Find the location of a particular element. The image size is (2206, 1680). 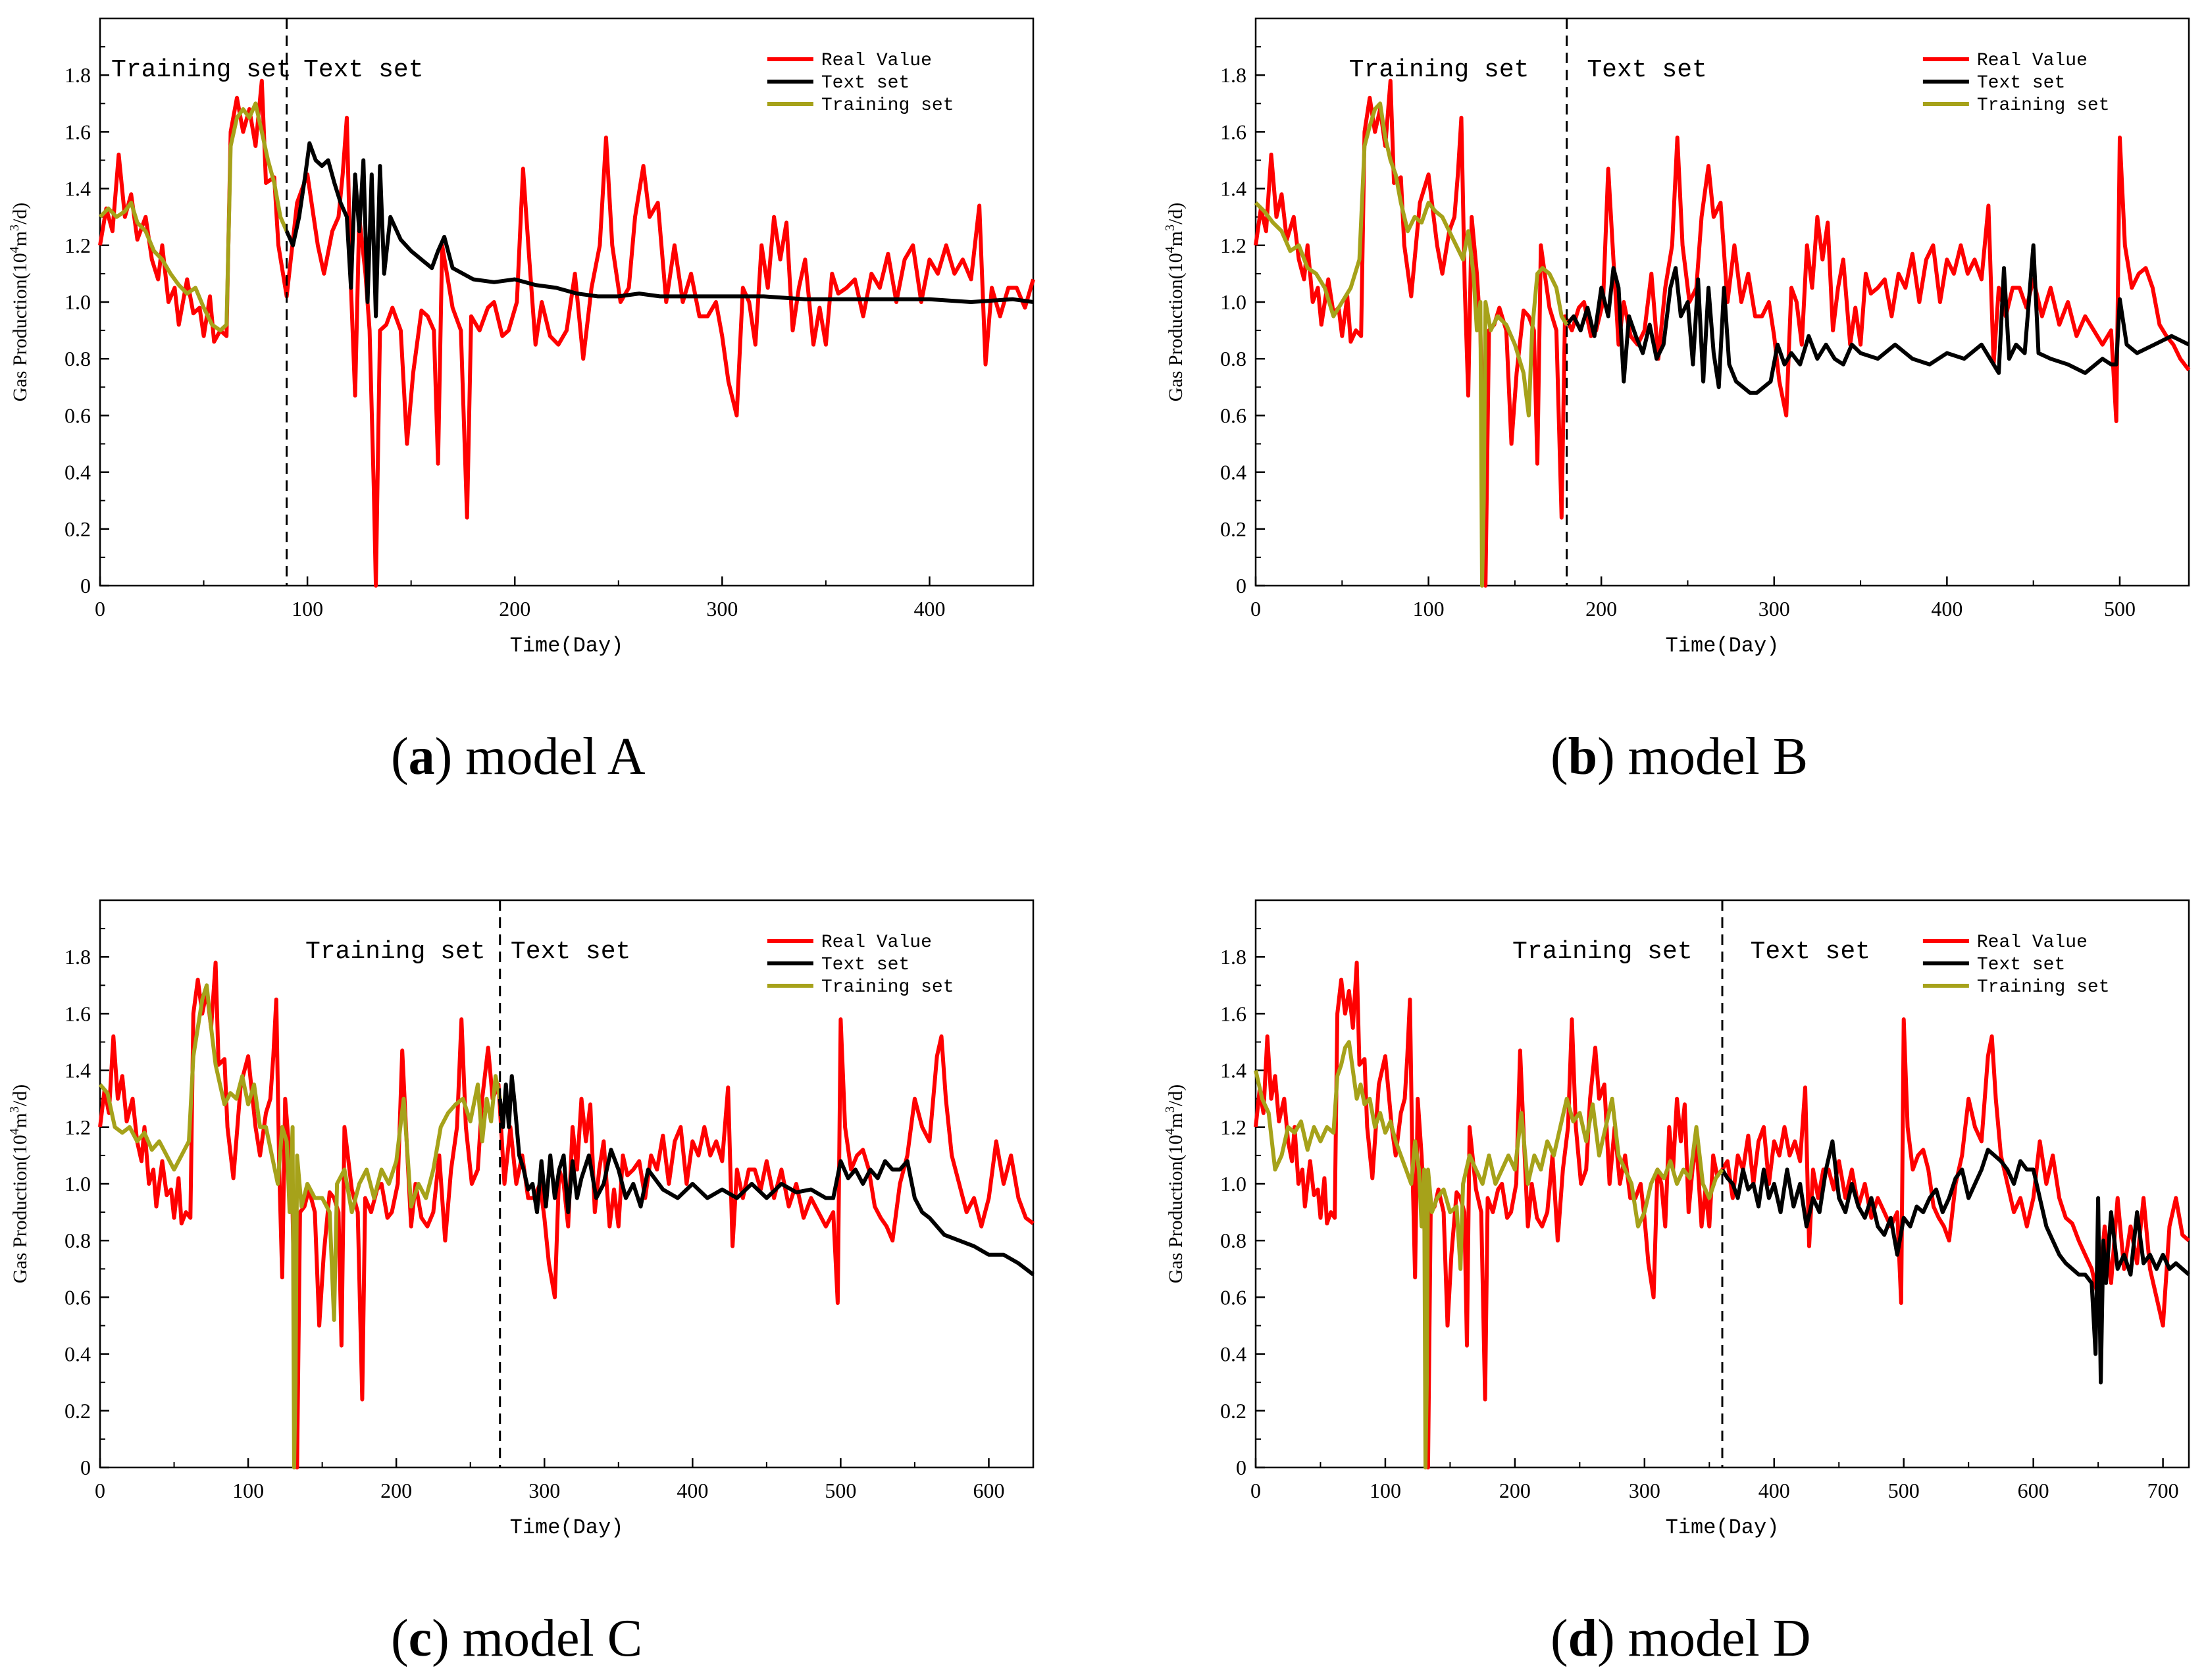

x-tick-label: 700 is located at coordinates (2163, 1490).